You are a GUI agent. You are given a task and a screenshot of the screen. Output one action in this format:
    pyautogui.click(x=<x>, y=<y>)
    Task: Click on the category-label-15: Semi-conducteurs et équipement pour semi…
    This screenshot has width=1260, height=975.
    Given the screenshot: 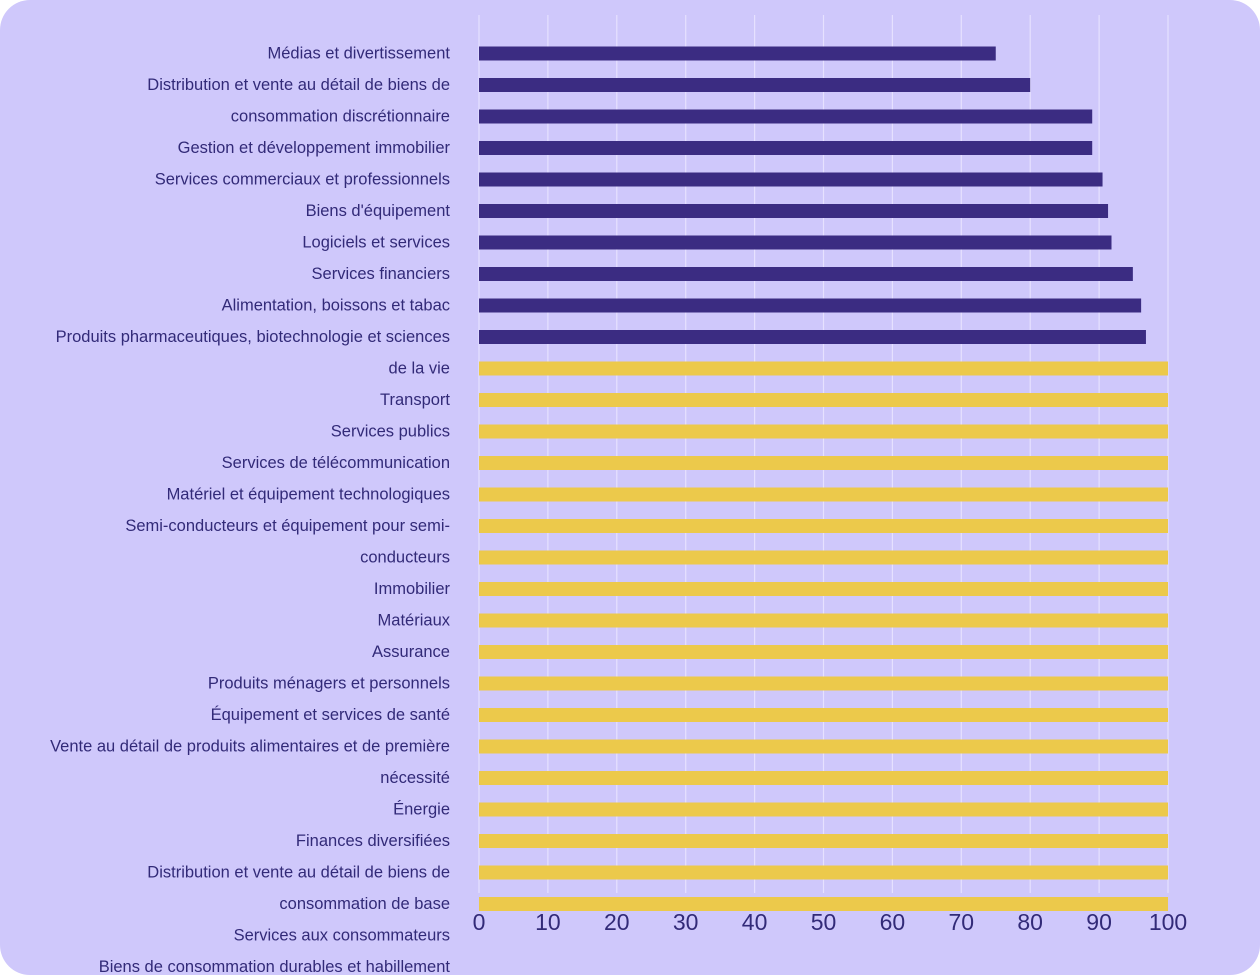 What is the action you would take?
    pyautogui.click(x=287, y=526)
    